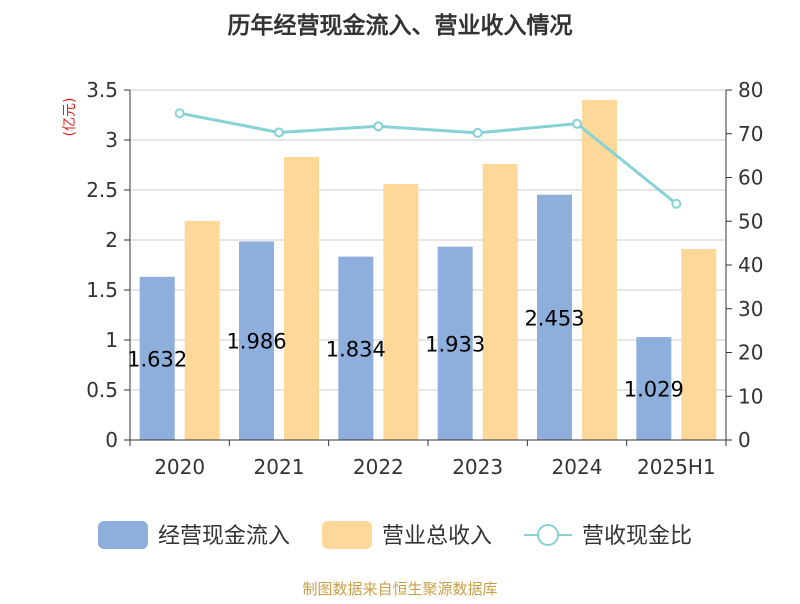  What do you see at coordinates (224, 536) in the screenshot?
I see `legend-label-cash-inflow: 经营现金流入` at bounding box center [224, 536].